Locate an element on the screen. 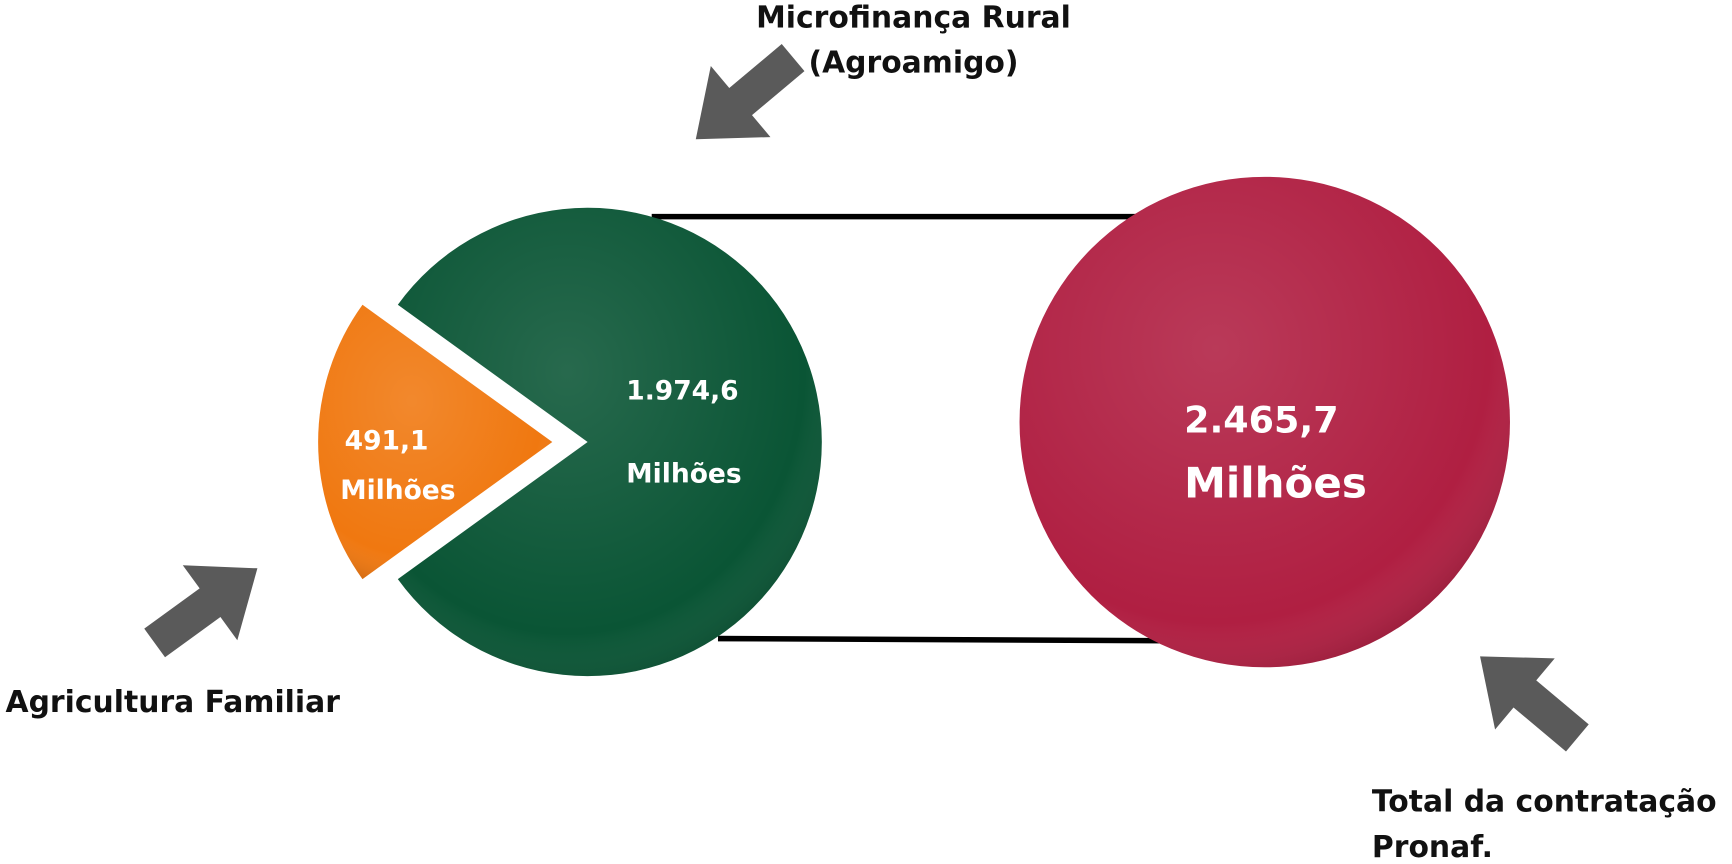 This screenshot has height=864, width=1732. value-label: 1.974,6 is located at coordinates (682, 391).